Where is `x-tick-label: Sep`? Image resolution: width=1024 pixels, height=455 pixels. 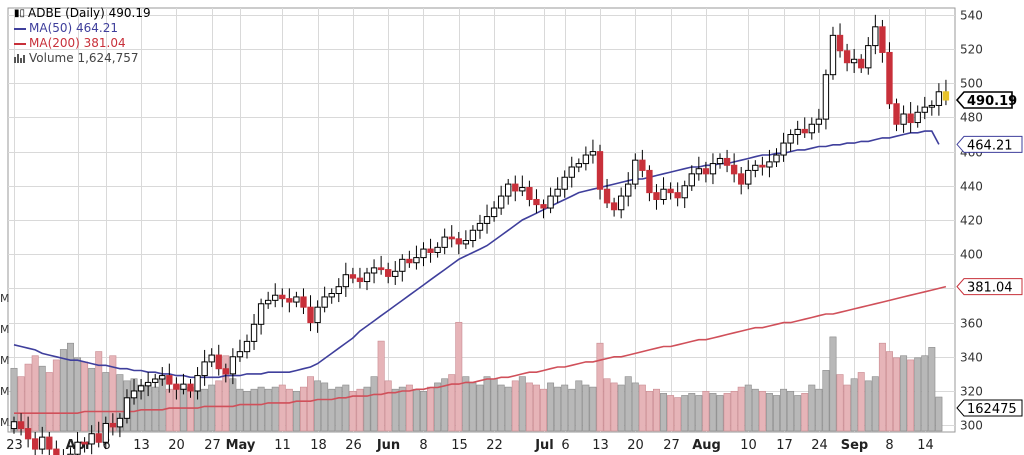
x-tick-label: Sep is located at coordinates (855, 445).